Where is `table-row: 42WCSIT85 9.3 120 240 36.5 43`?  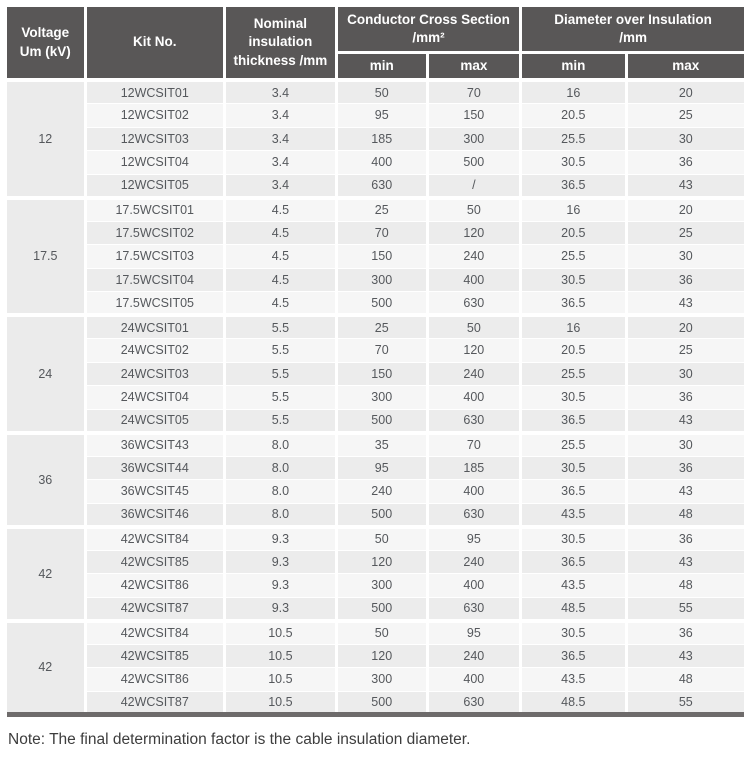 table-row: 42WCSIT85 9.3 120 240 36.5 43 is located at coordinates (375, 561).